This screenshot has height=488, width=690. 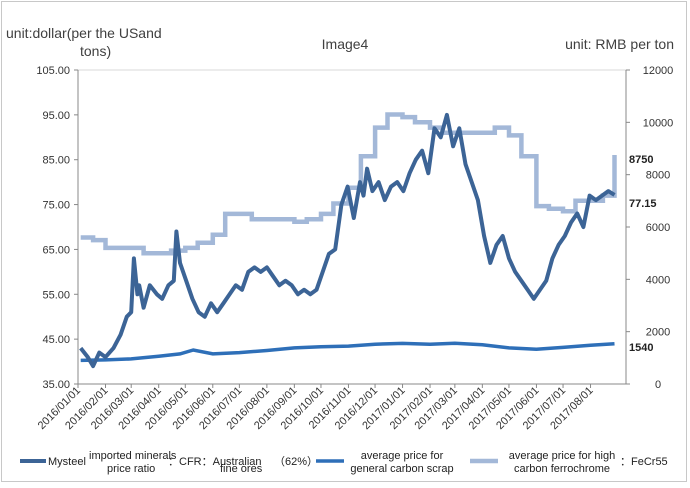 What do you see at coordinates (658, 123) in the screenshot?
I see `right-tick-label: 10000` at bounding box center [658, 123].